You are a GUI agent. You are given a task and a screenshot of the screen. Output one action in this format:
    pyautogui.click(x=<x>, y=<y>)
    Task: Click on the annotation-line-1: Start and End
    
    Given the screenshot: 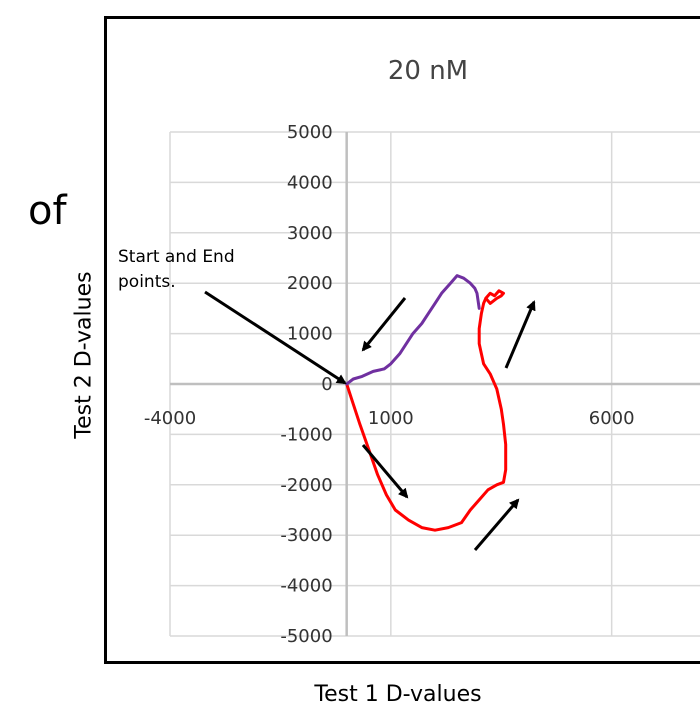 What is the action you would take?
    pyautogui.click(x=176, y=257)
    